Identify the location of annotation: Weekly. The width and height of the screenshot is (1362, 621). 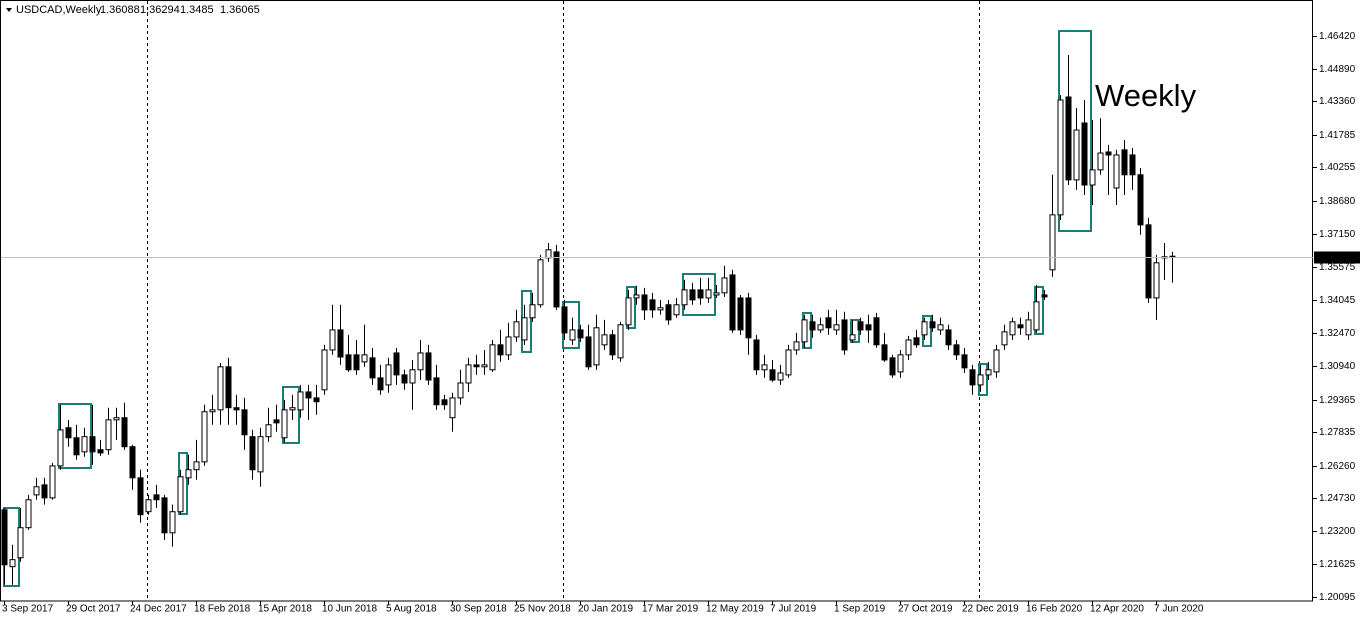
(1146, 95).